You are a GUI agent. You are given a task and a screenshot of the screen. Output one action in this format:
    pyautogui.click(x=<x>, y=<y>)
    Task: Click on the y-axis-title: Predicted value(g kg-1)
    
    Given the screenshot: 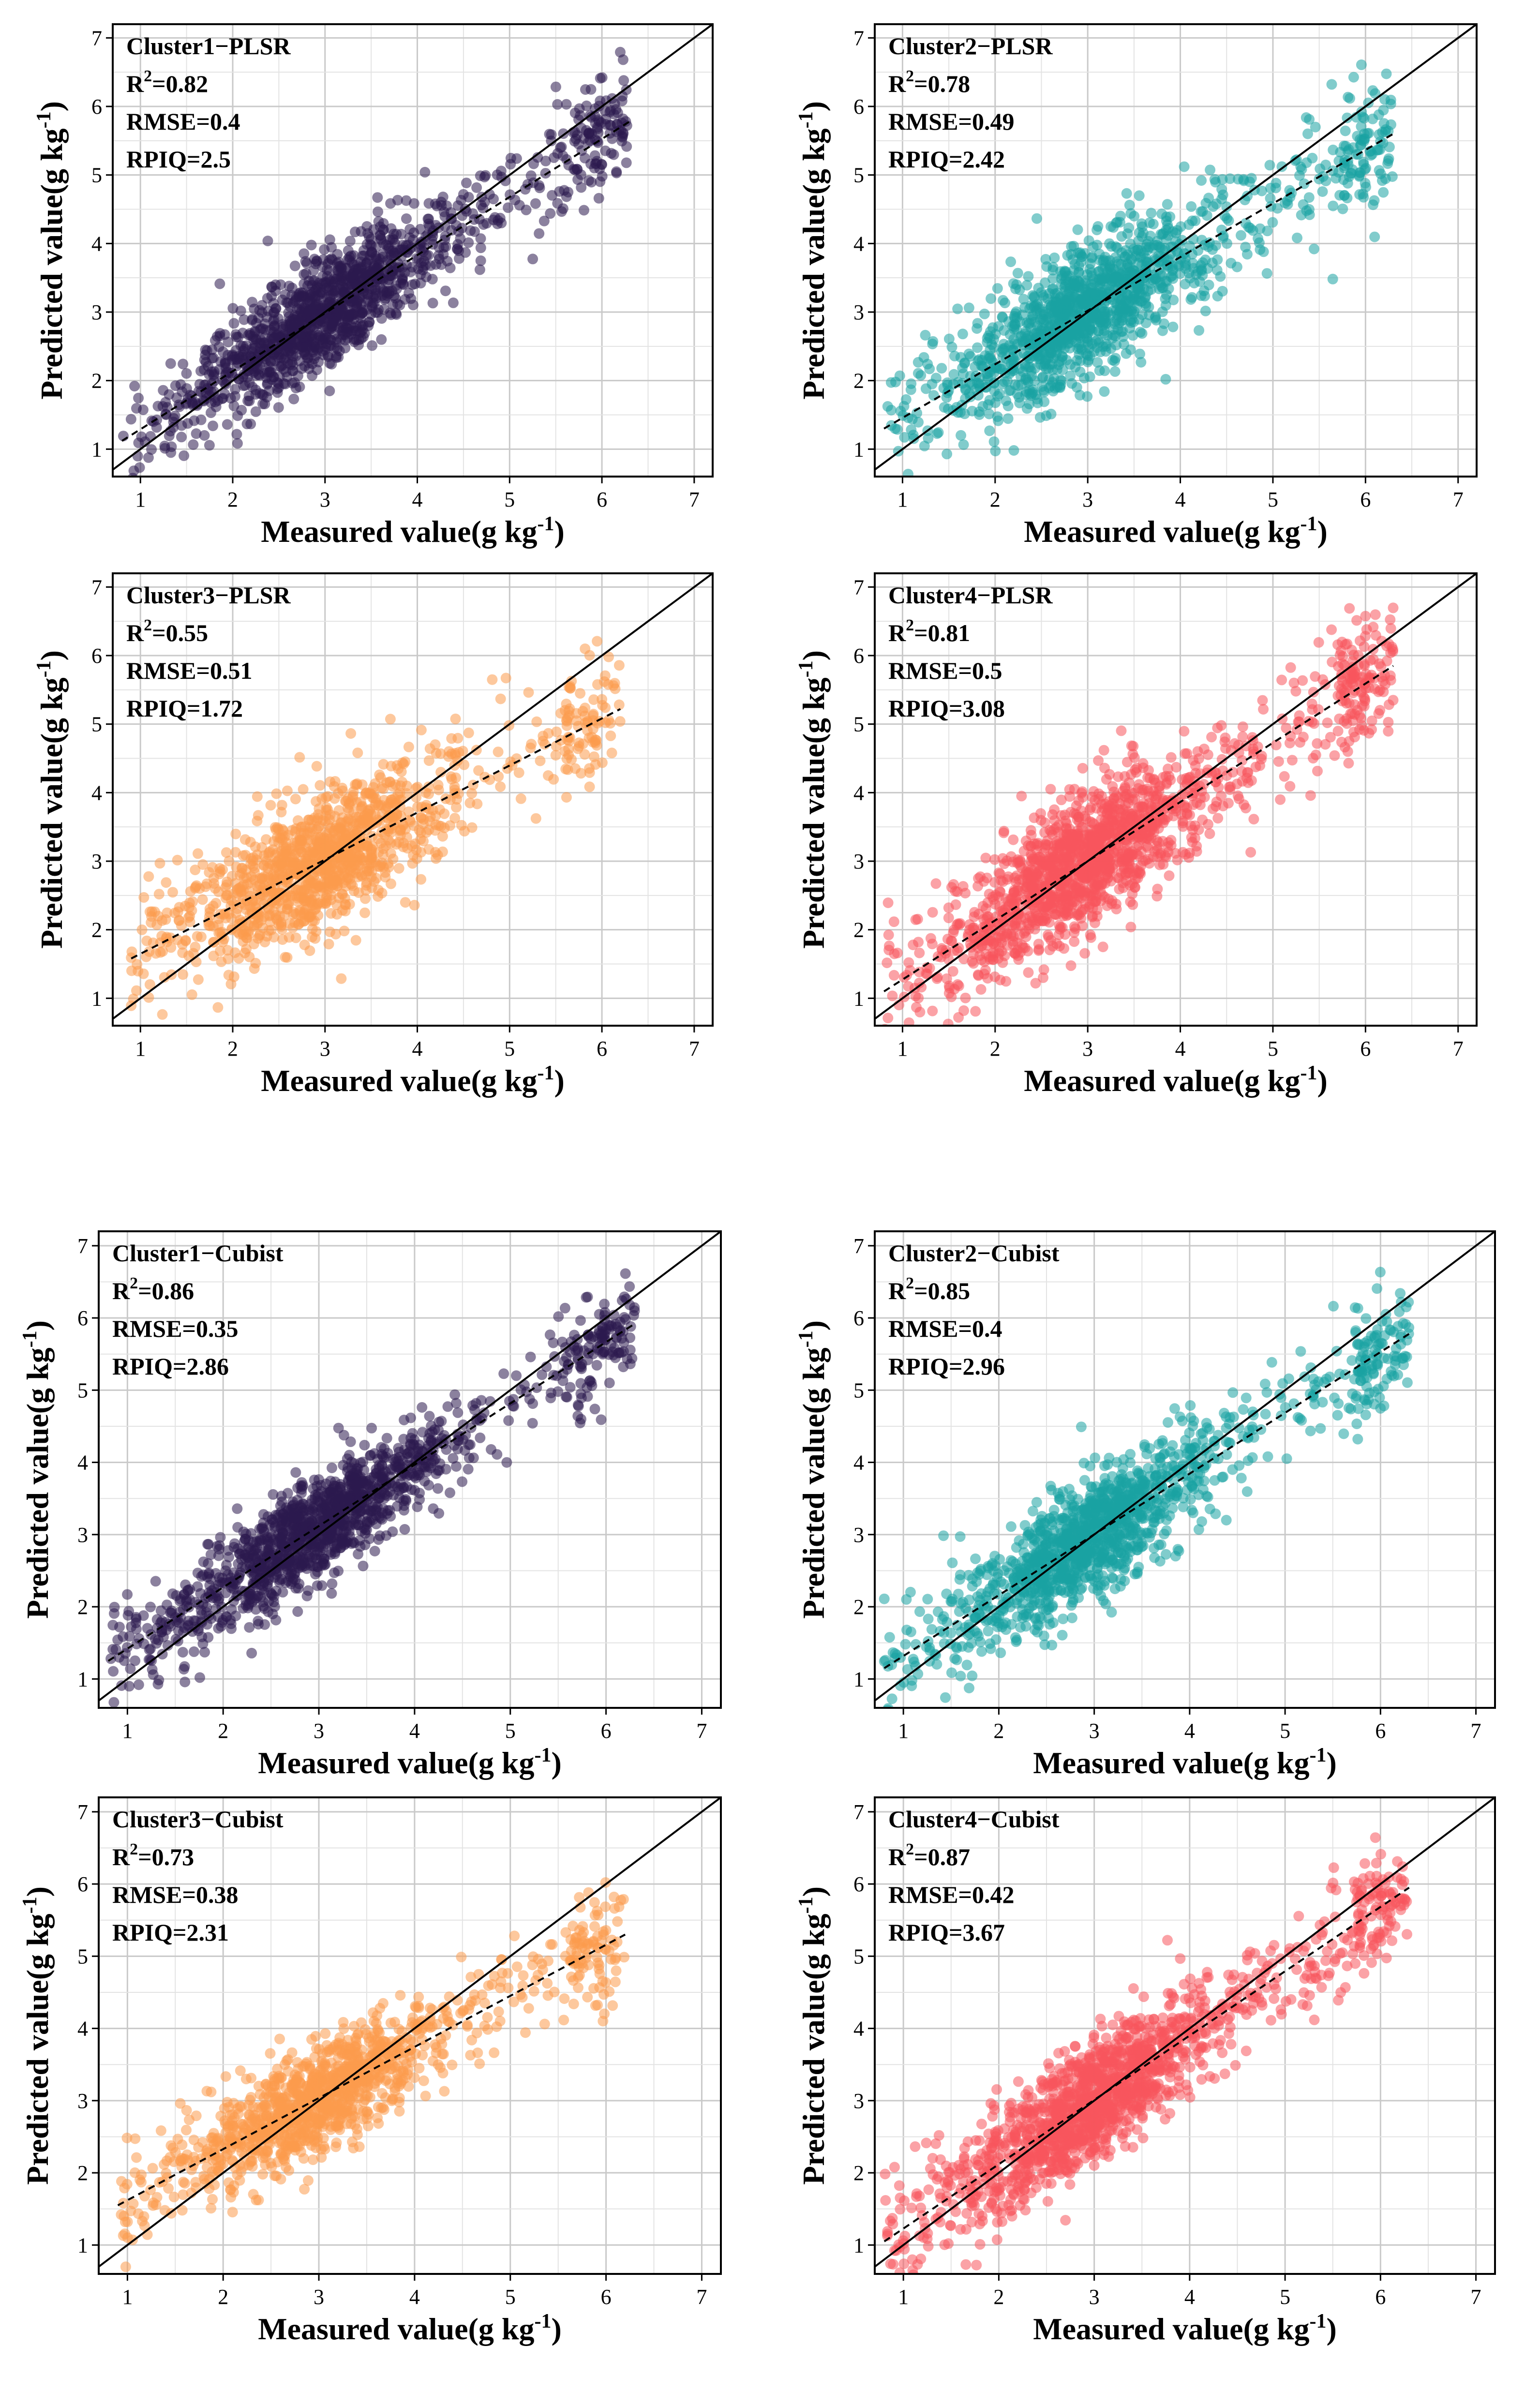 What is the action you would take?
    pyautogui.click(x=813, y=250)
    